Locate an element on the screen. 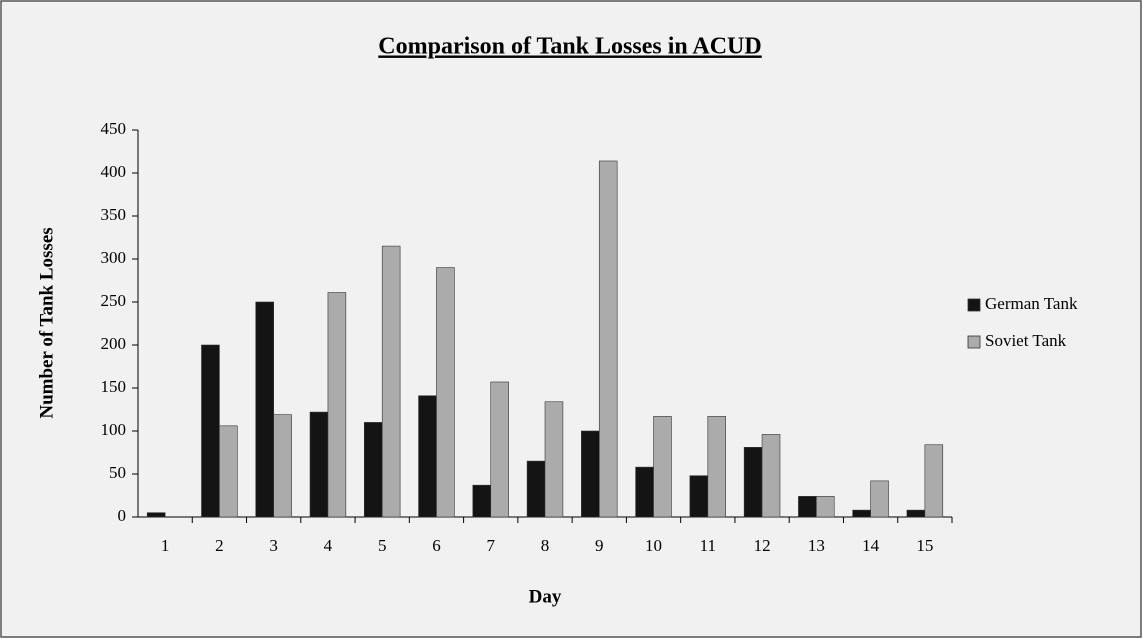  y-tick-label: 200 is located at coordinates (114, 343).